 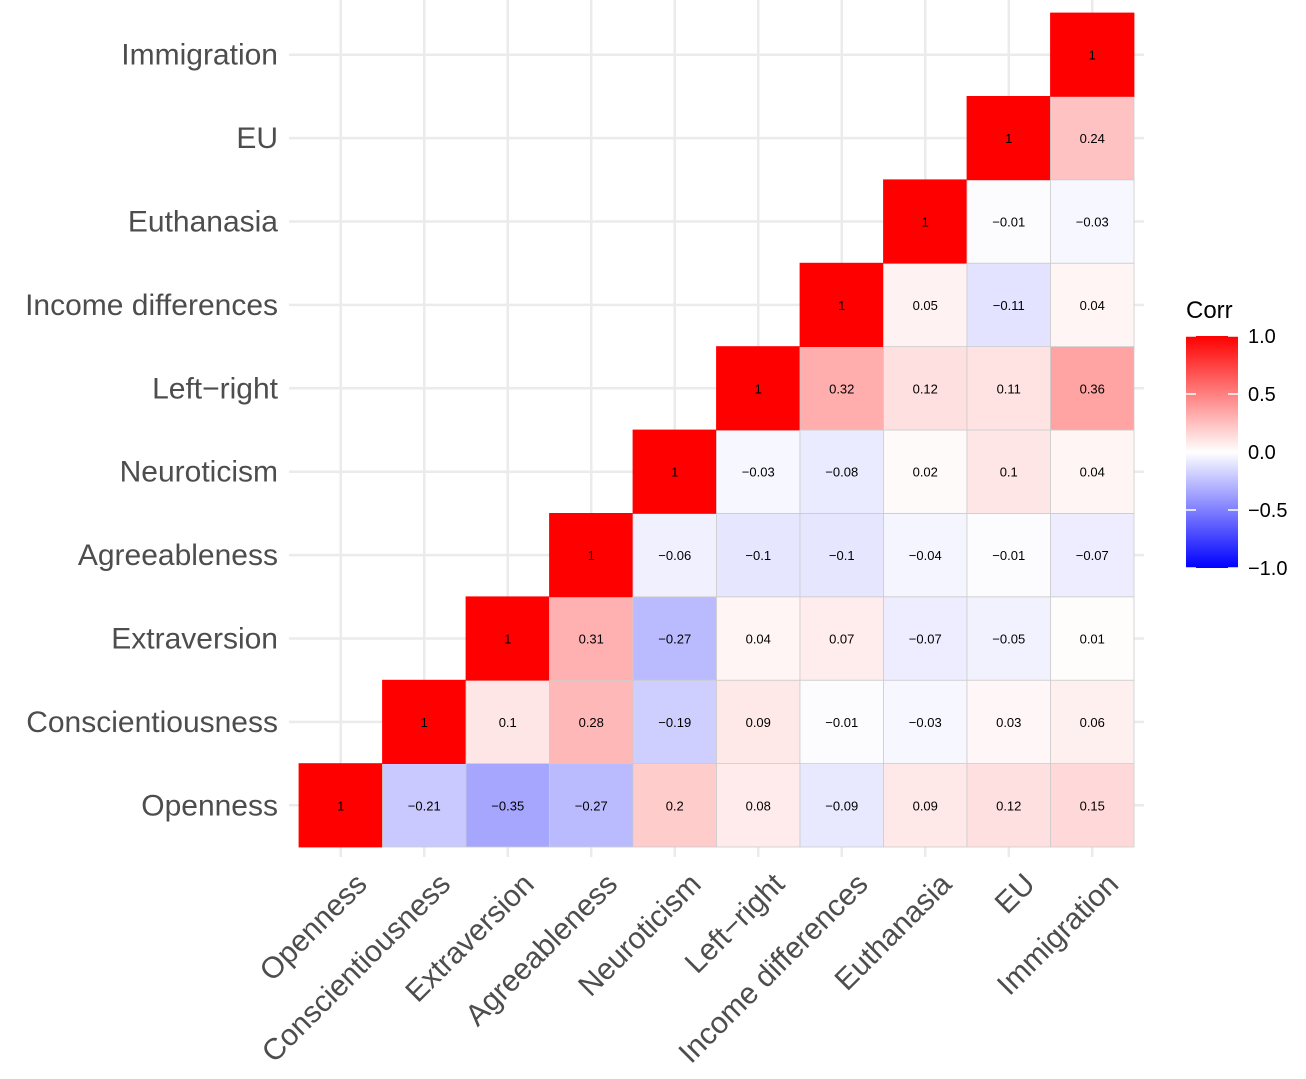 What do you see at coordinates (674, 722) in the screenshot?
I see `tile-value-label: −0.19` at bounding box center [674, 722].